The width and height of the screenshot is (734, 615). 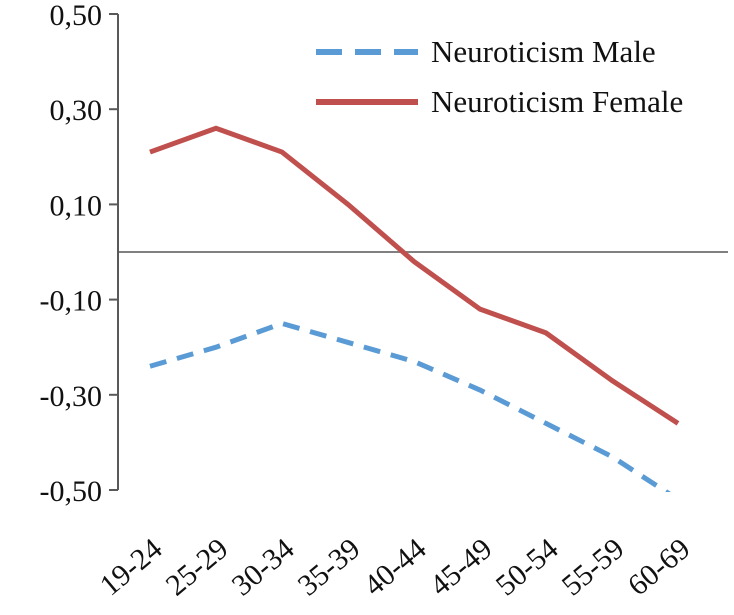 What do you see at coordinates (197, 567) in the screenshot?
I see `x-tick-label: 25-29` at bounding box center [197, 567].